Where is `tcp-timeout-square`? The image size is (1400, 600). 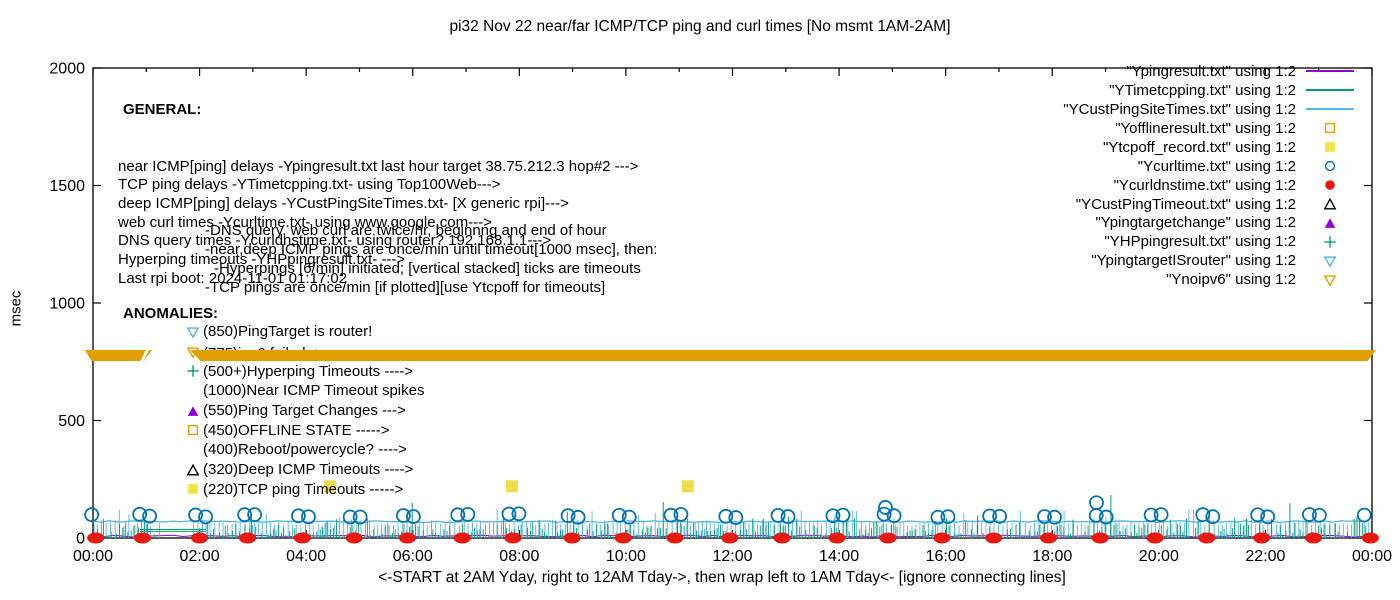
tcp-timeout-square is located at coordinates (687, 486).